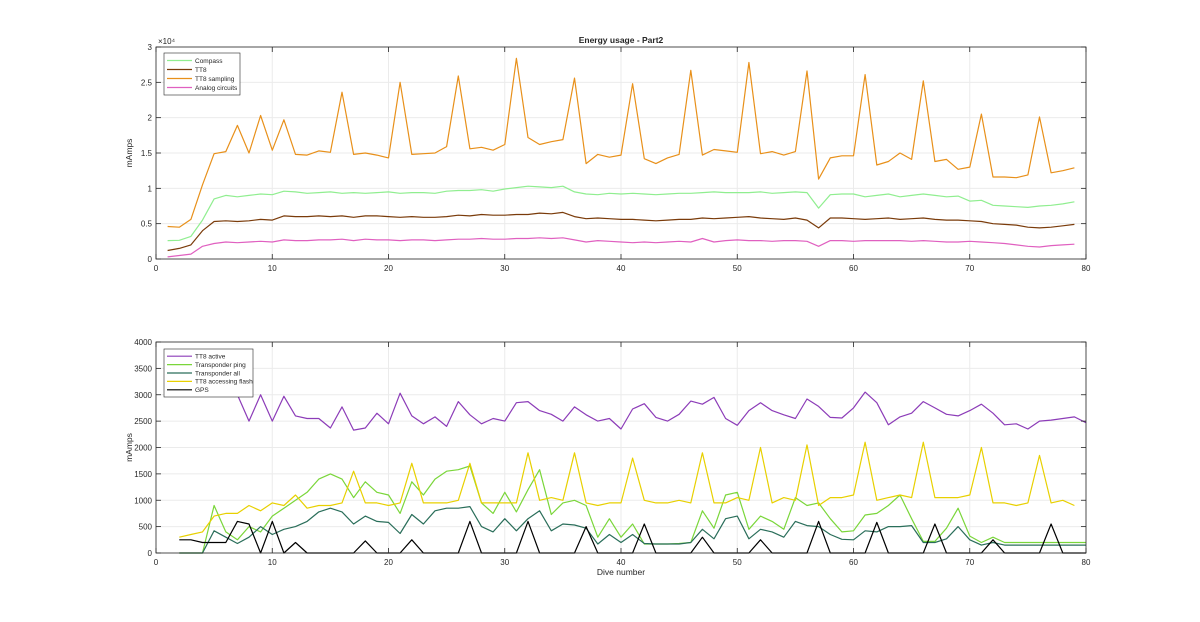  I want to click on y-tick-label: 3000, so click(143, 395).